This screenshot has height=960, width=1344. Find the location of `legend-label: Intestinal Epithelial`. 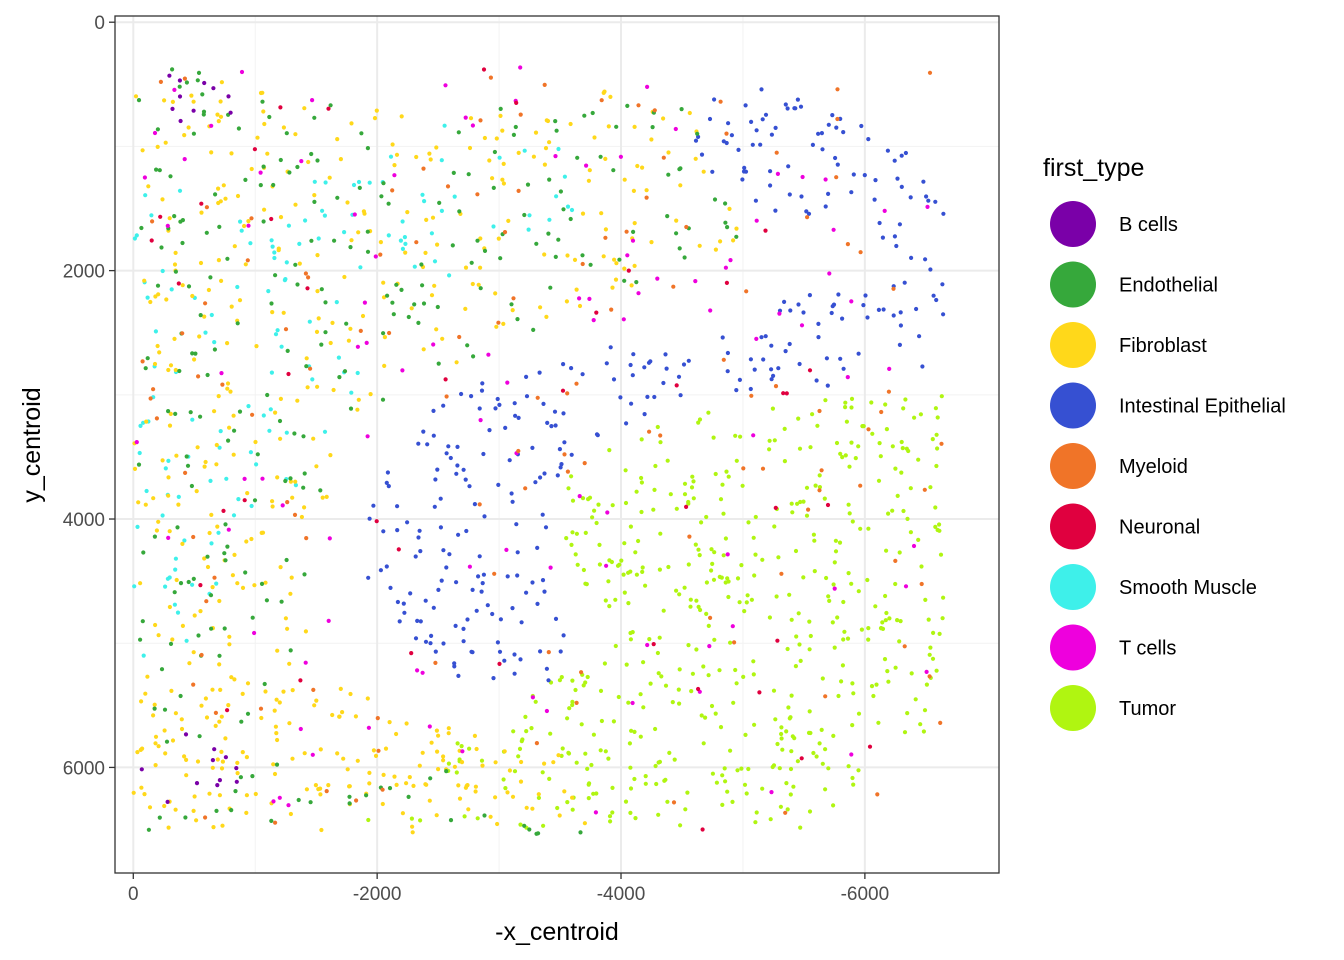

legend-label: Intestinal Epithelial is located at coordinates (1202, 407).